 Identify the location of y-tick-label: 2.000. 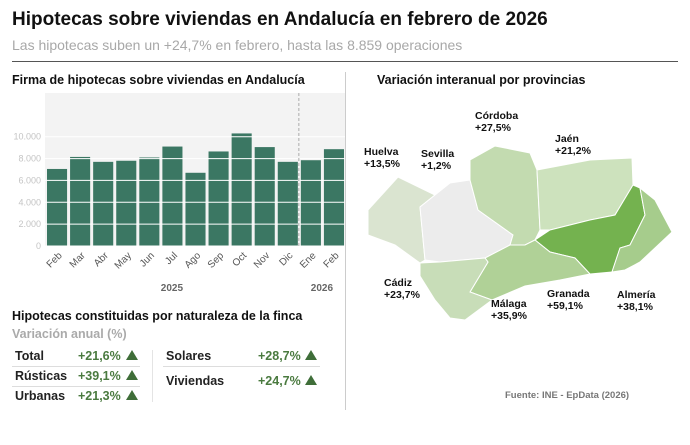
(29, 224).